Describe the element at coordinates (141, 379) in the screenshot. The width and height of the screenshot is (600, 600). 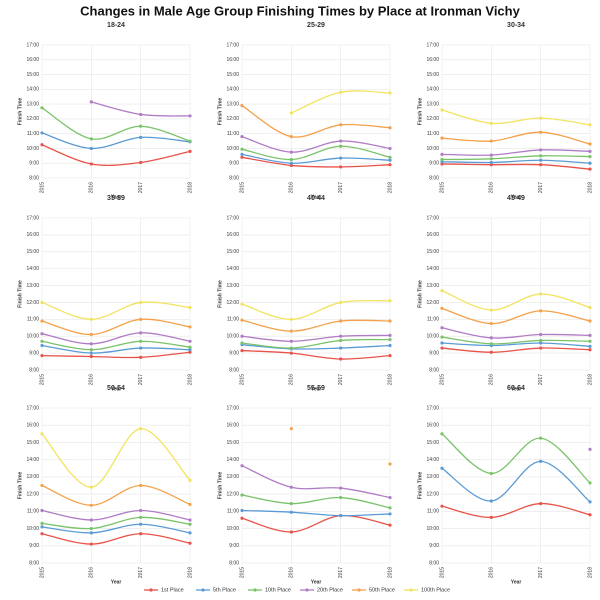
I see `x-tick-label: 2017` at that location.